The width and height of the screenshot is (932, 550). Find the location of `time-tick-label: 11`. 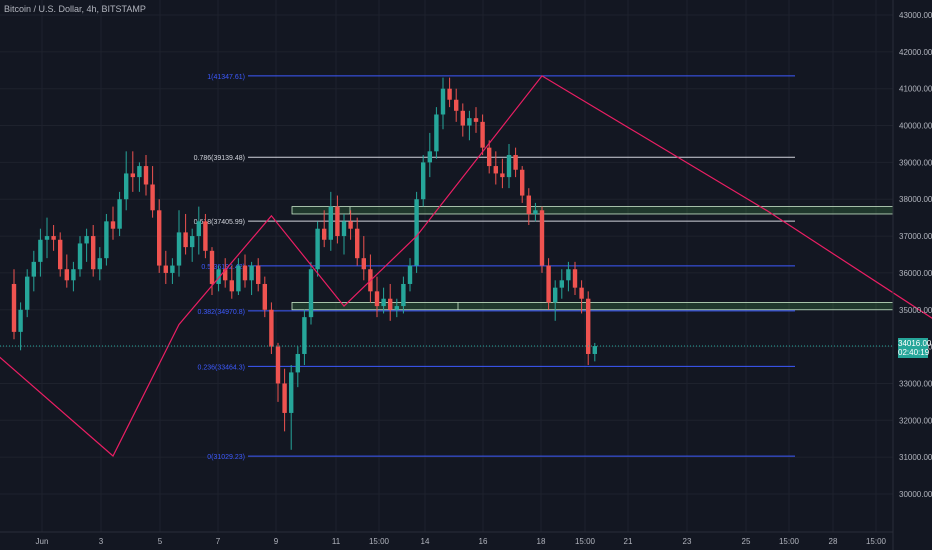

time-tick-label: 11 is located at coordinates (336, 541).